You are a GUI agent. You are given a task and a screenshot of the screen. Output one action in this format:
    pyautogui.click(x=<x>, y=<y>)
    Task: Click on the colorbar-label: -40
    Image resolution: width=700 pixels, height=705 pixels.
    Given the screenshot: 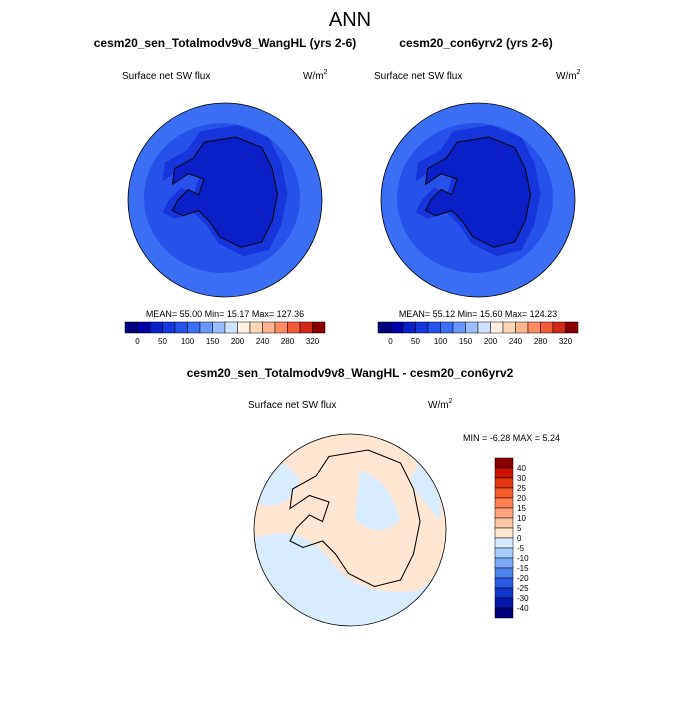 What is the action you would take?
    pyautogui.click(x=523, y=608)
    